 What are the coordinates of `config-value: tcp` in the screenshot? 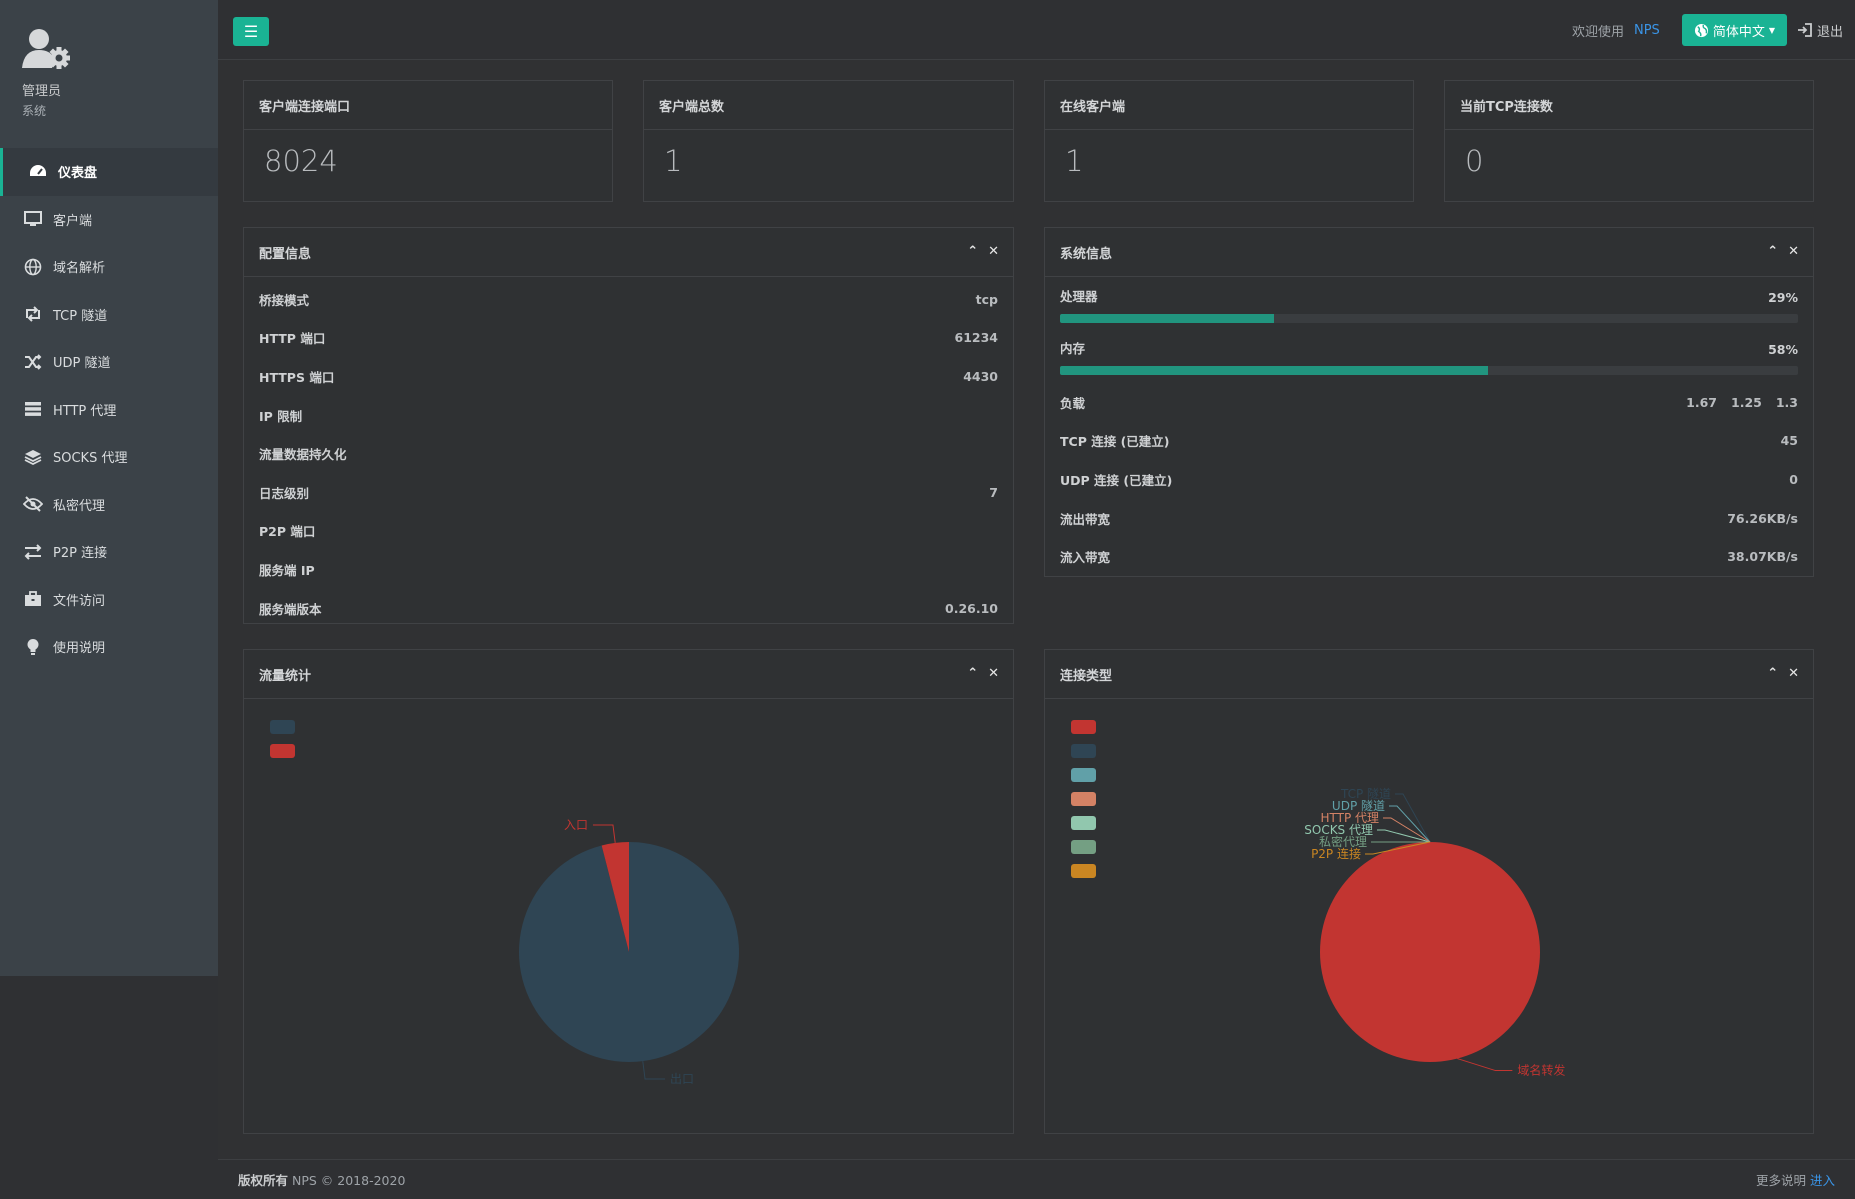 It's located at (986, 299).